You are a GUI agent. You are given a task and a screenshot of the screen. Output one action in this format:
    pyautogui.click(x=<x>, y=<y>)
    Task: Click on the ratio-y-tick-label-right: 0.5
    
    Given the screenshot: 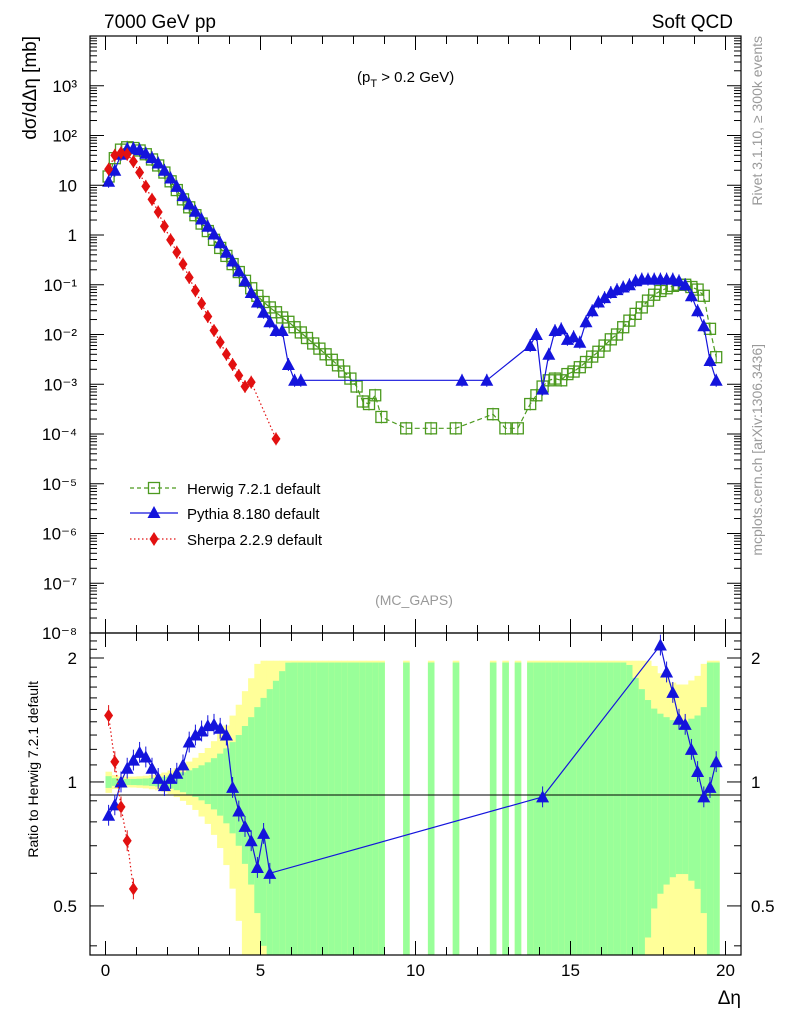 What is the action you would take?
    pyautogui.click(x=763, y=906)
    